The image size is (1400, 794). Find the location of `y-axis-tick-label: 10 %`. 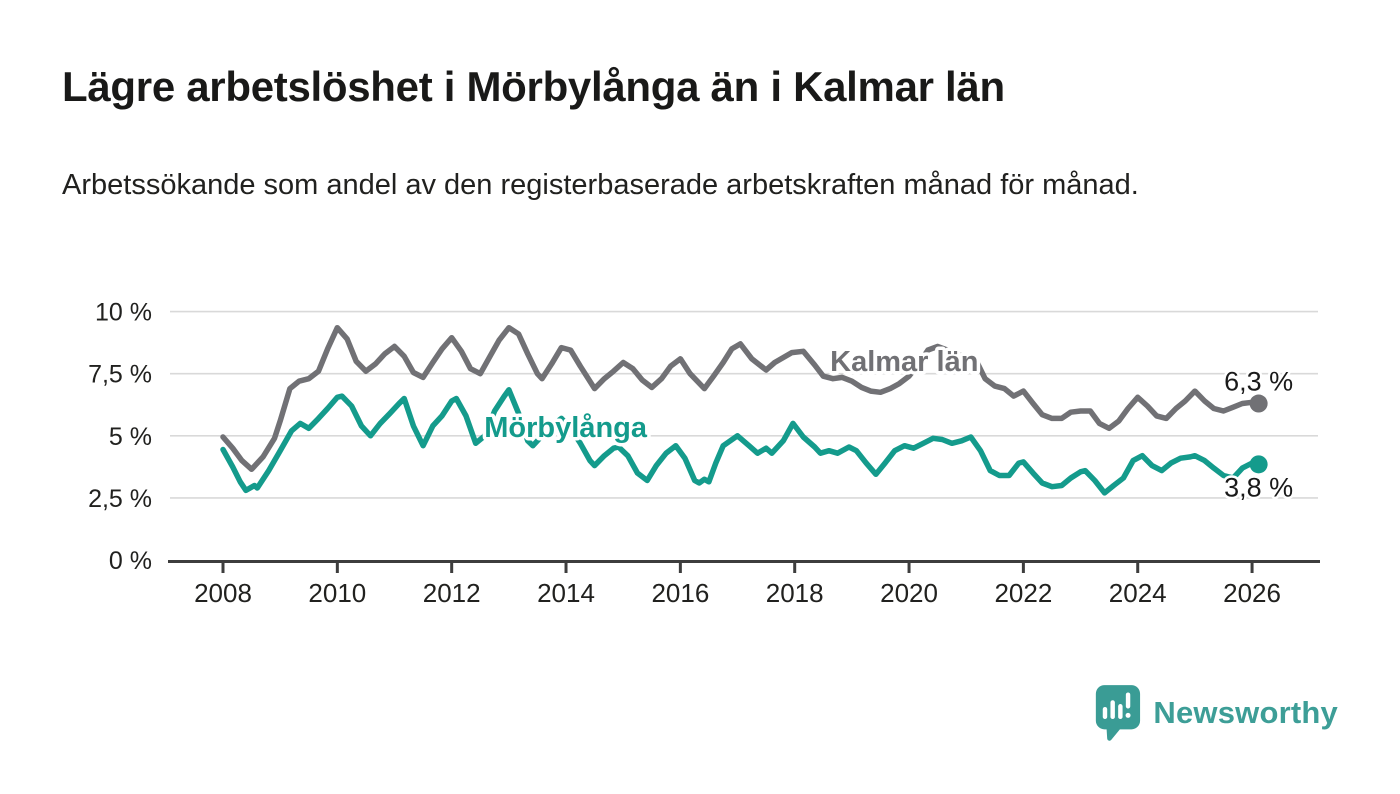

y-axis-tick-label: 10 % is located at coordinates (123, 313).